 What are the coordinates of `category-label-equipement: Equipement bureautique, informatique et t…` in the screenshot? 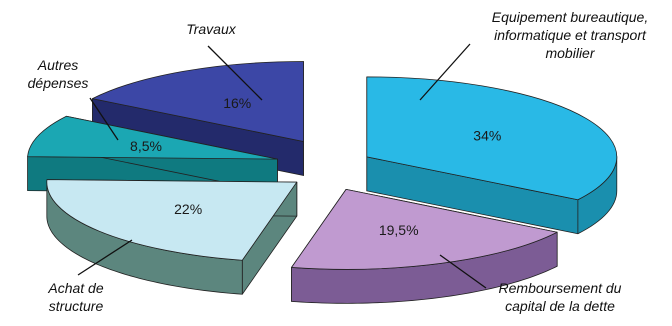 It's located at (570, 35).